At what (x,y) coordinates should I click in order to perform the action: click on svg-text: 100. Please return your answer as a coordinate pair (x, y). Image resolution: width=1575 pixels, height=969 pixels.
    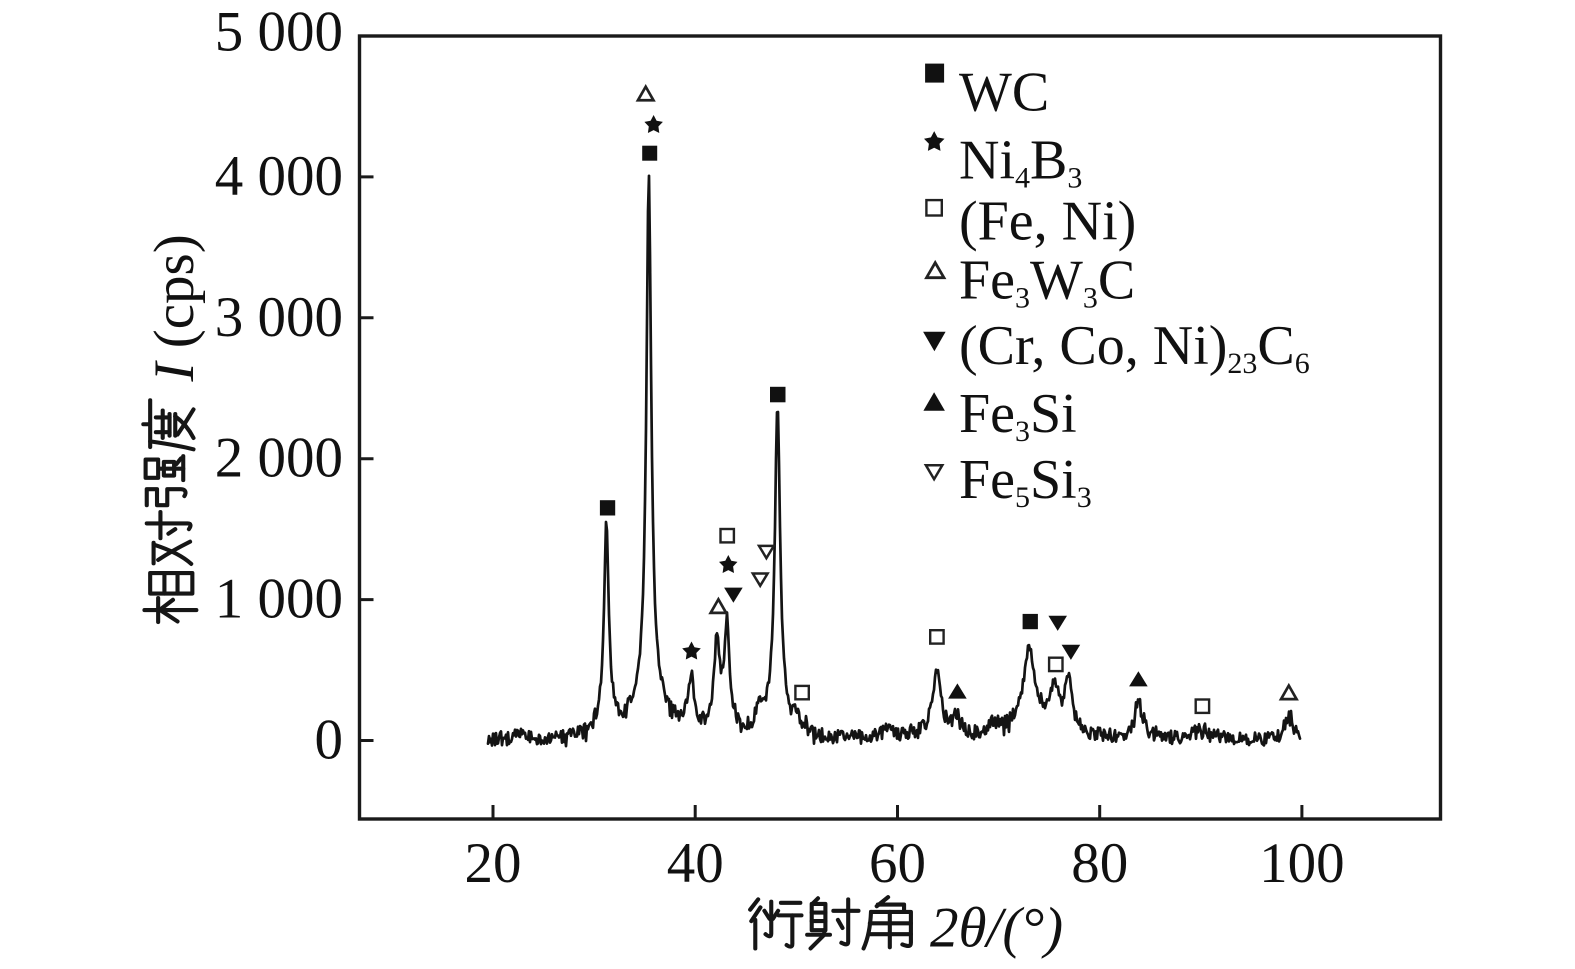
    Looking at the image, I should click on (1302, 863).